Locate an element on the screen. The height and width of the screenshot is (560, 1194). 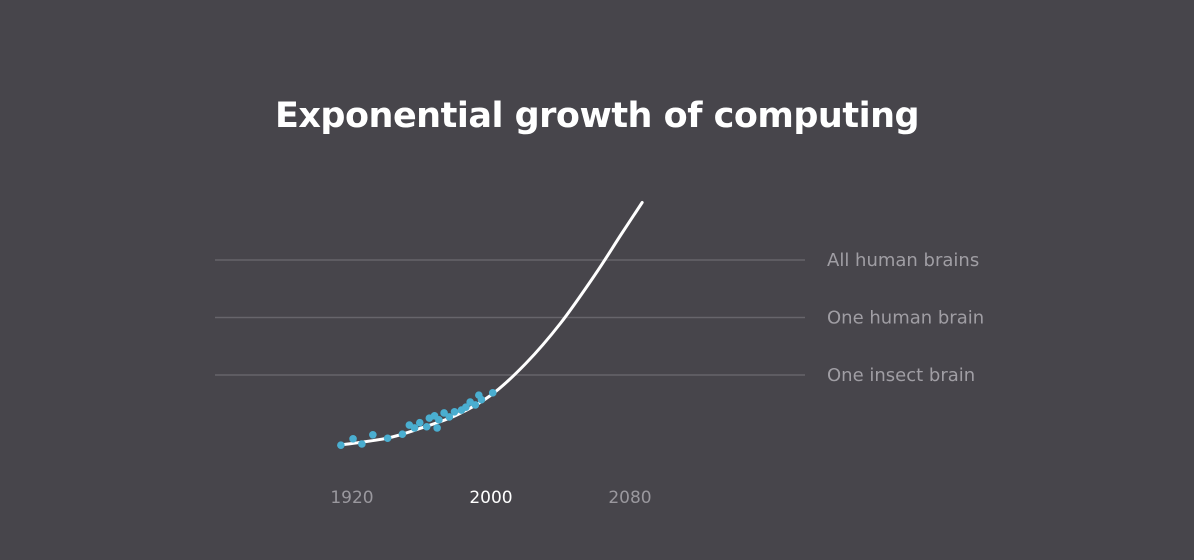
chart-title: Exponential growth of computing is located at coordinates (597, 116).